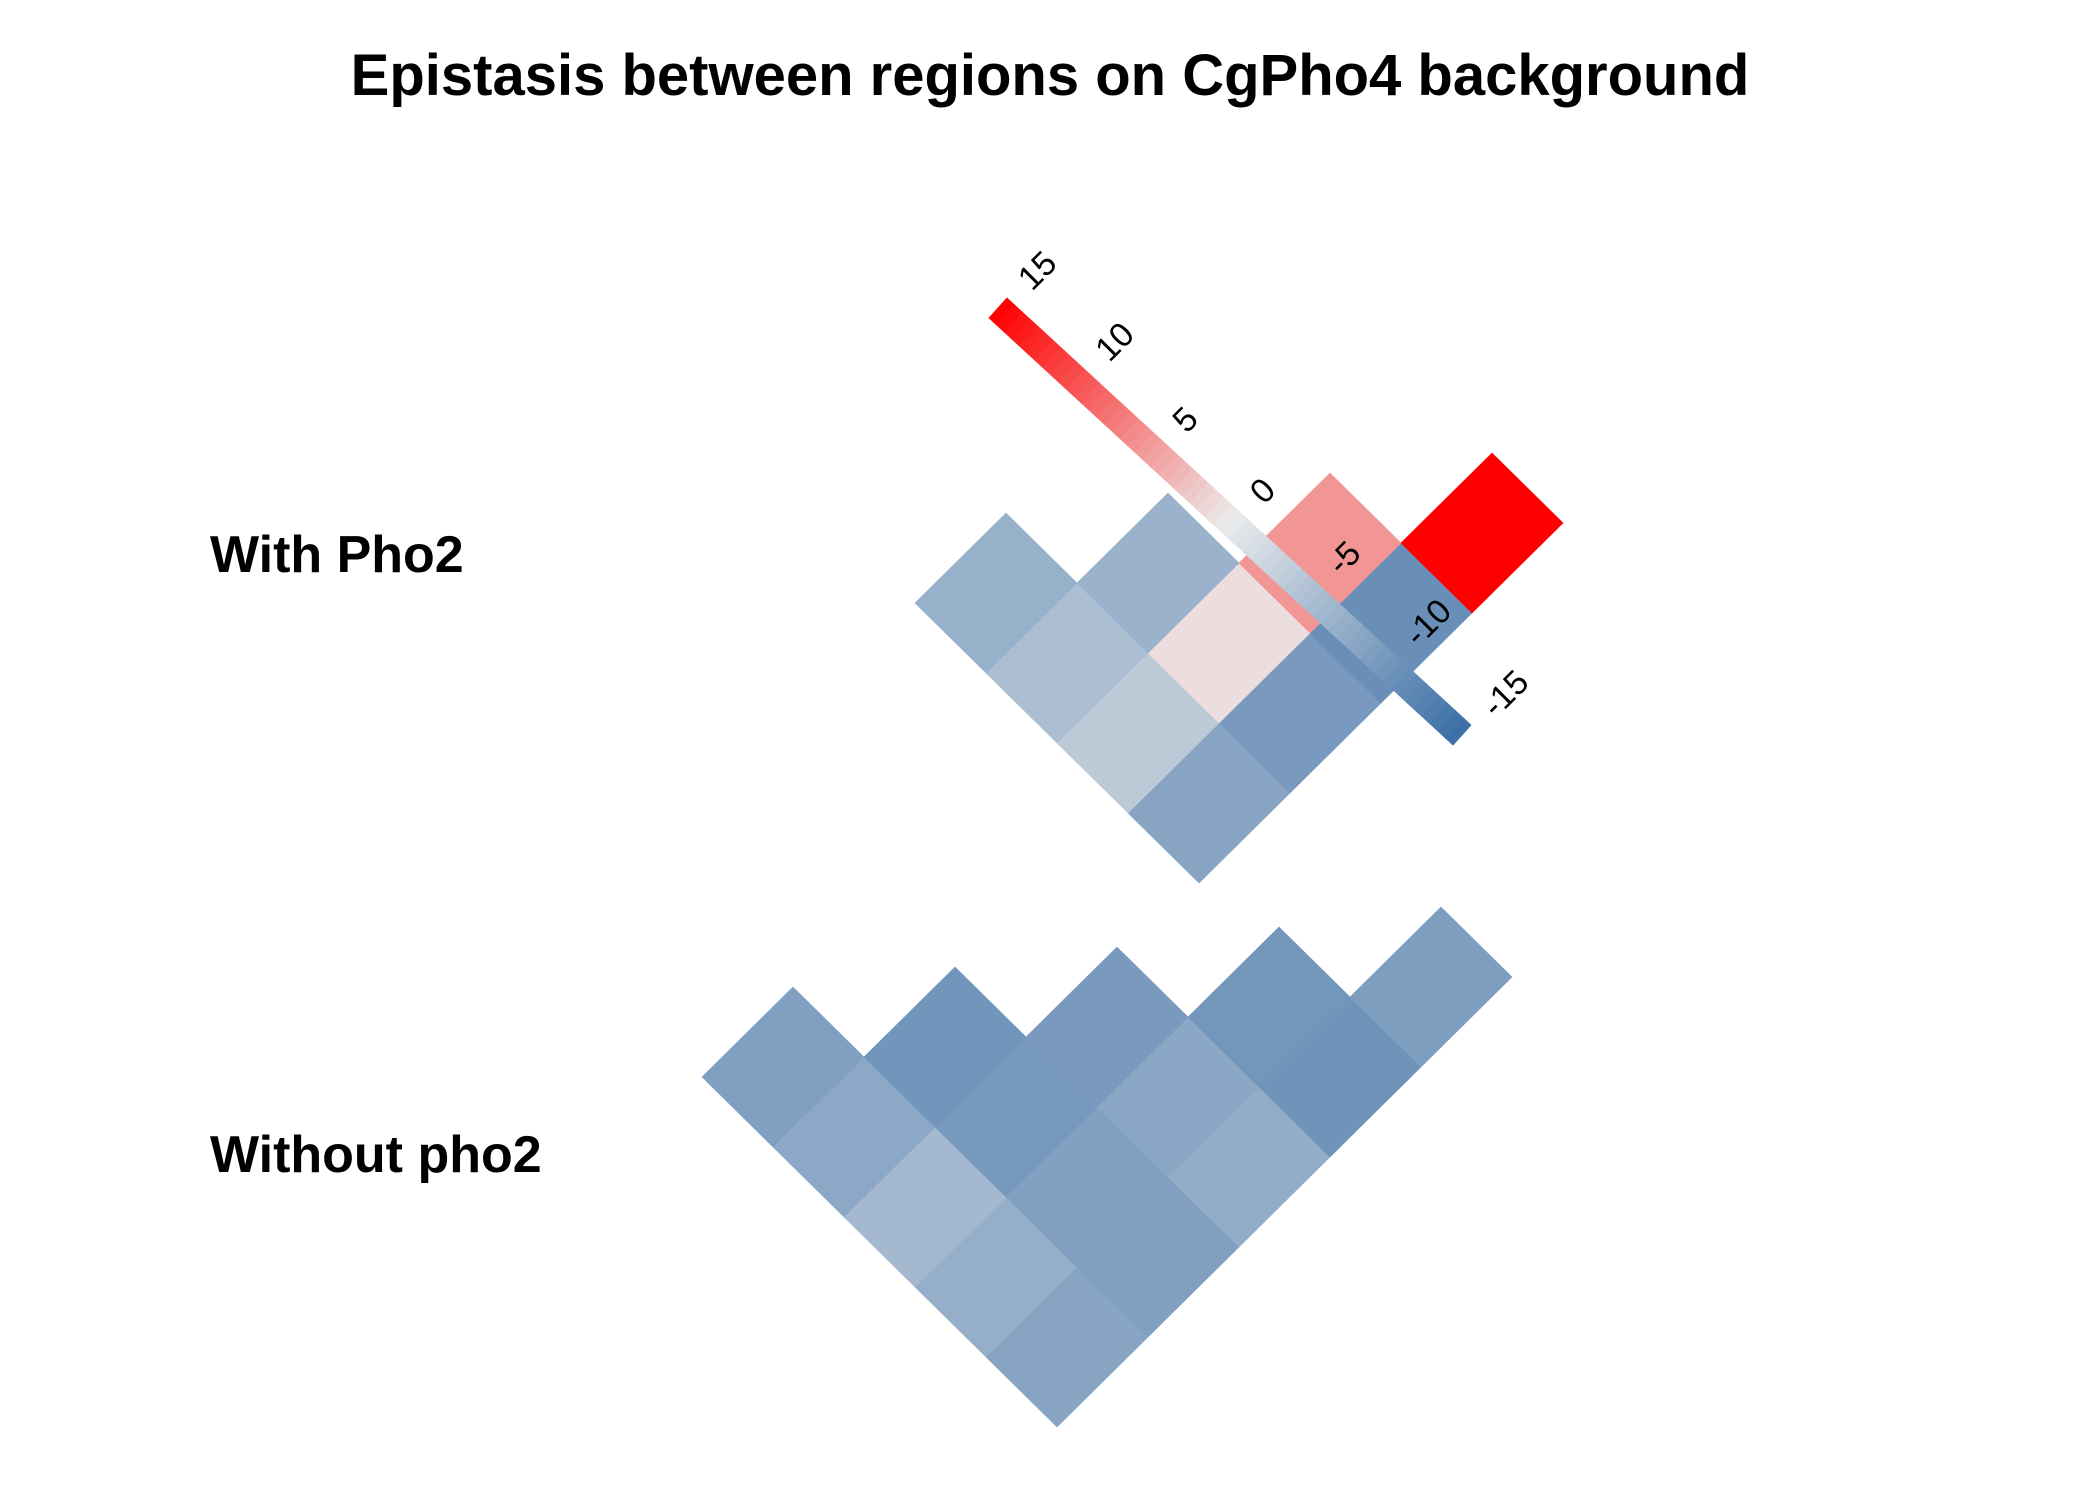 Image resolution: width=2100 pixels, height=1500 pixels. Describe the element at coordinates (376, 1155) in the screenshot. I see `row-label-without-pho2: Without pho2` at that location.